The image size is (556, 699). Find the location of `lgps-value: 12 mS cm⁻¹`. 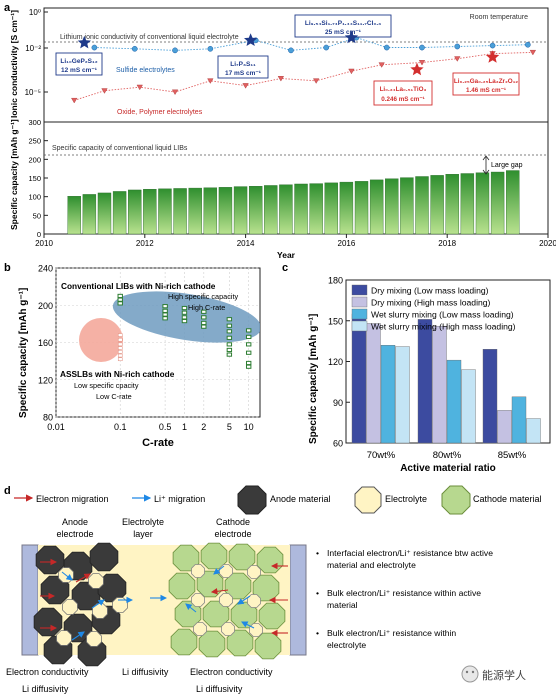

lgps-value: 12 mS cm⁻¹ is located at coordinates (79, 70).